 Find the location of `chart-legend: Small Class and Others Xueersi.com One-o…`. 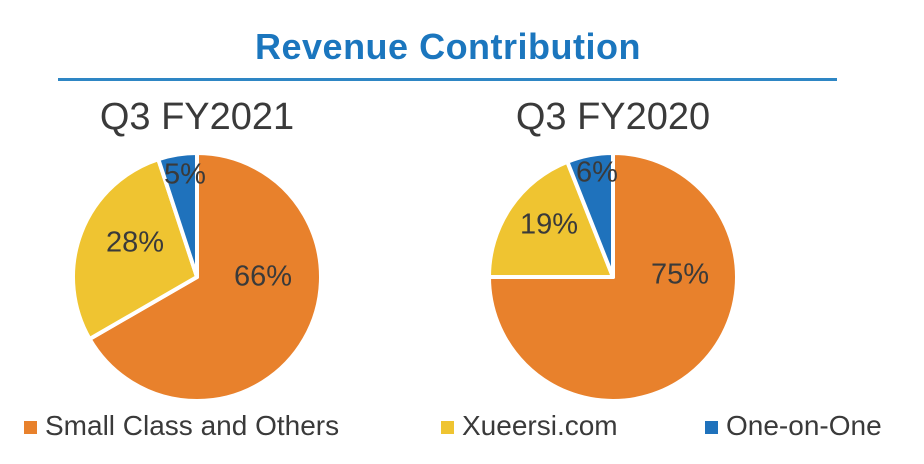

chart-legend: Small Class and Others Xueersi.com One-o… is located at coordinates (462, 428).